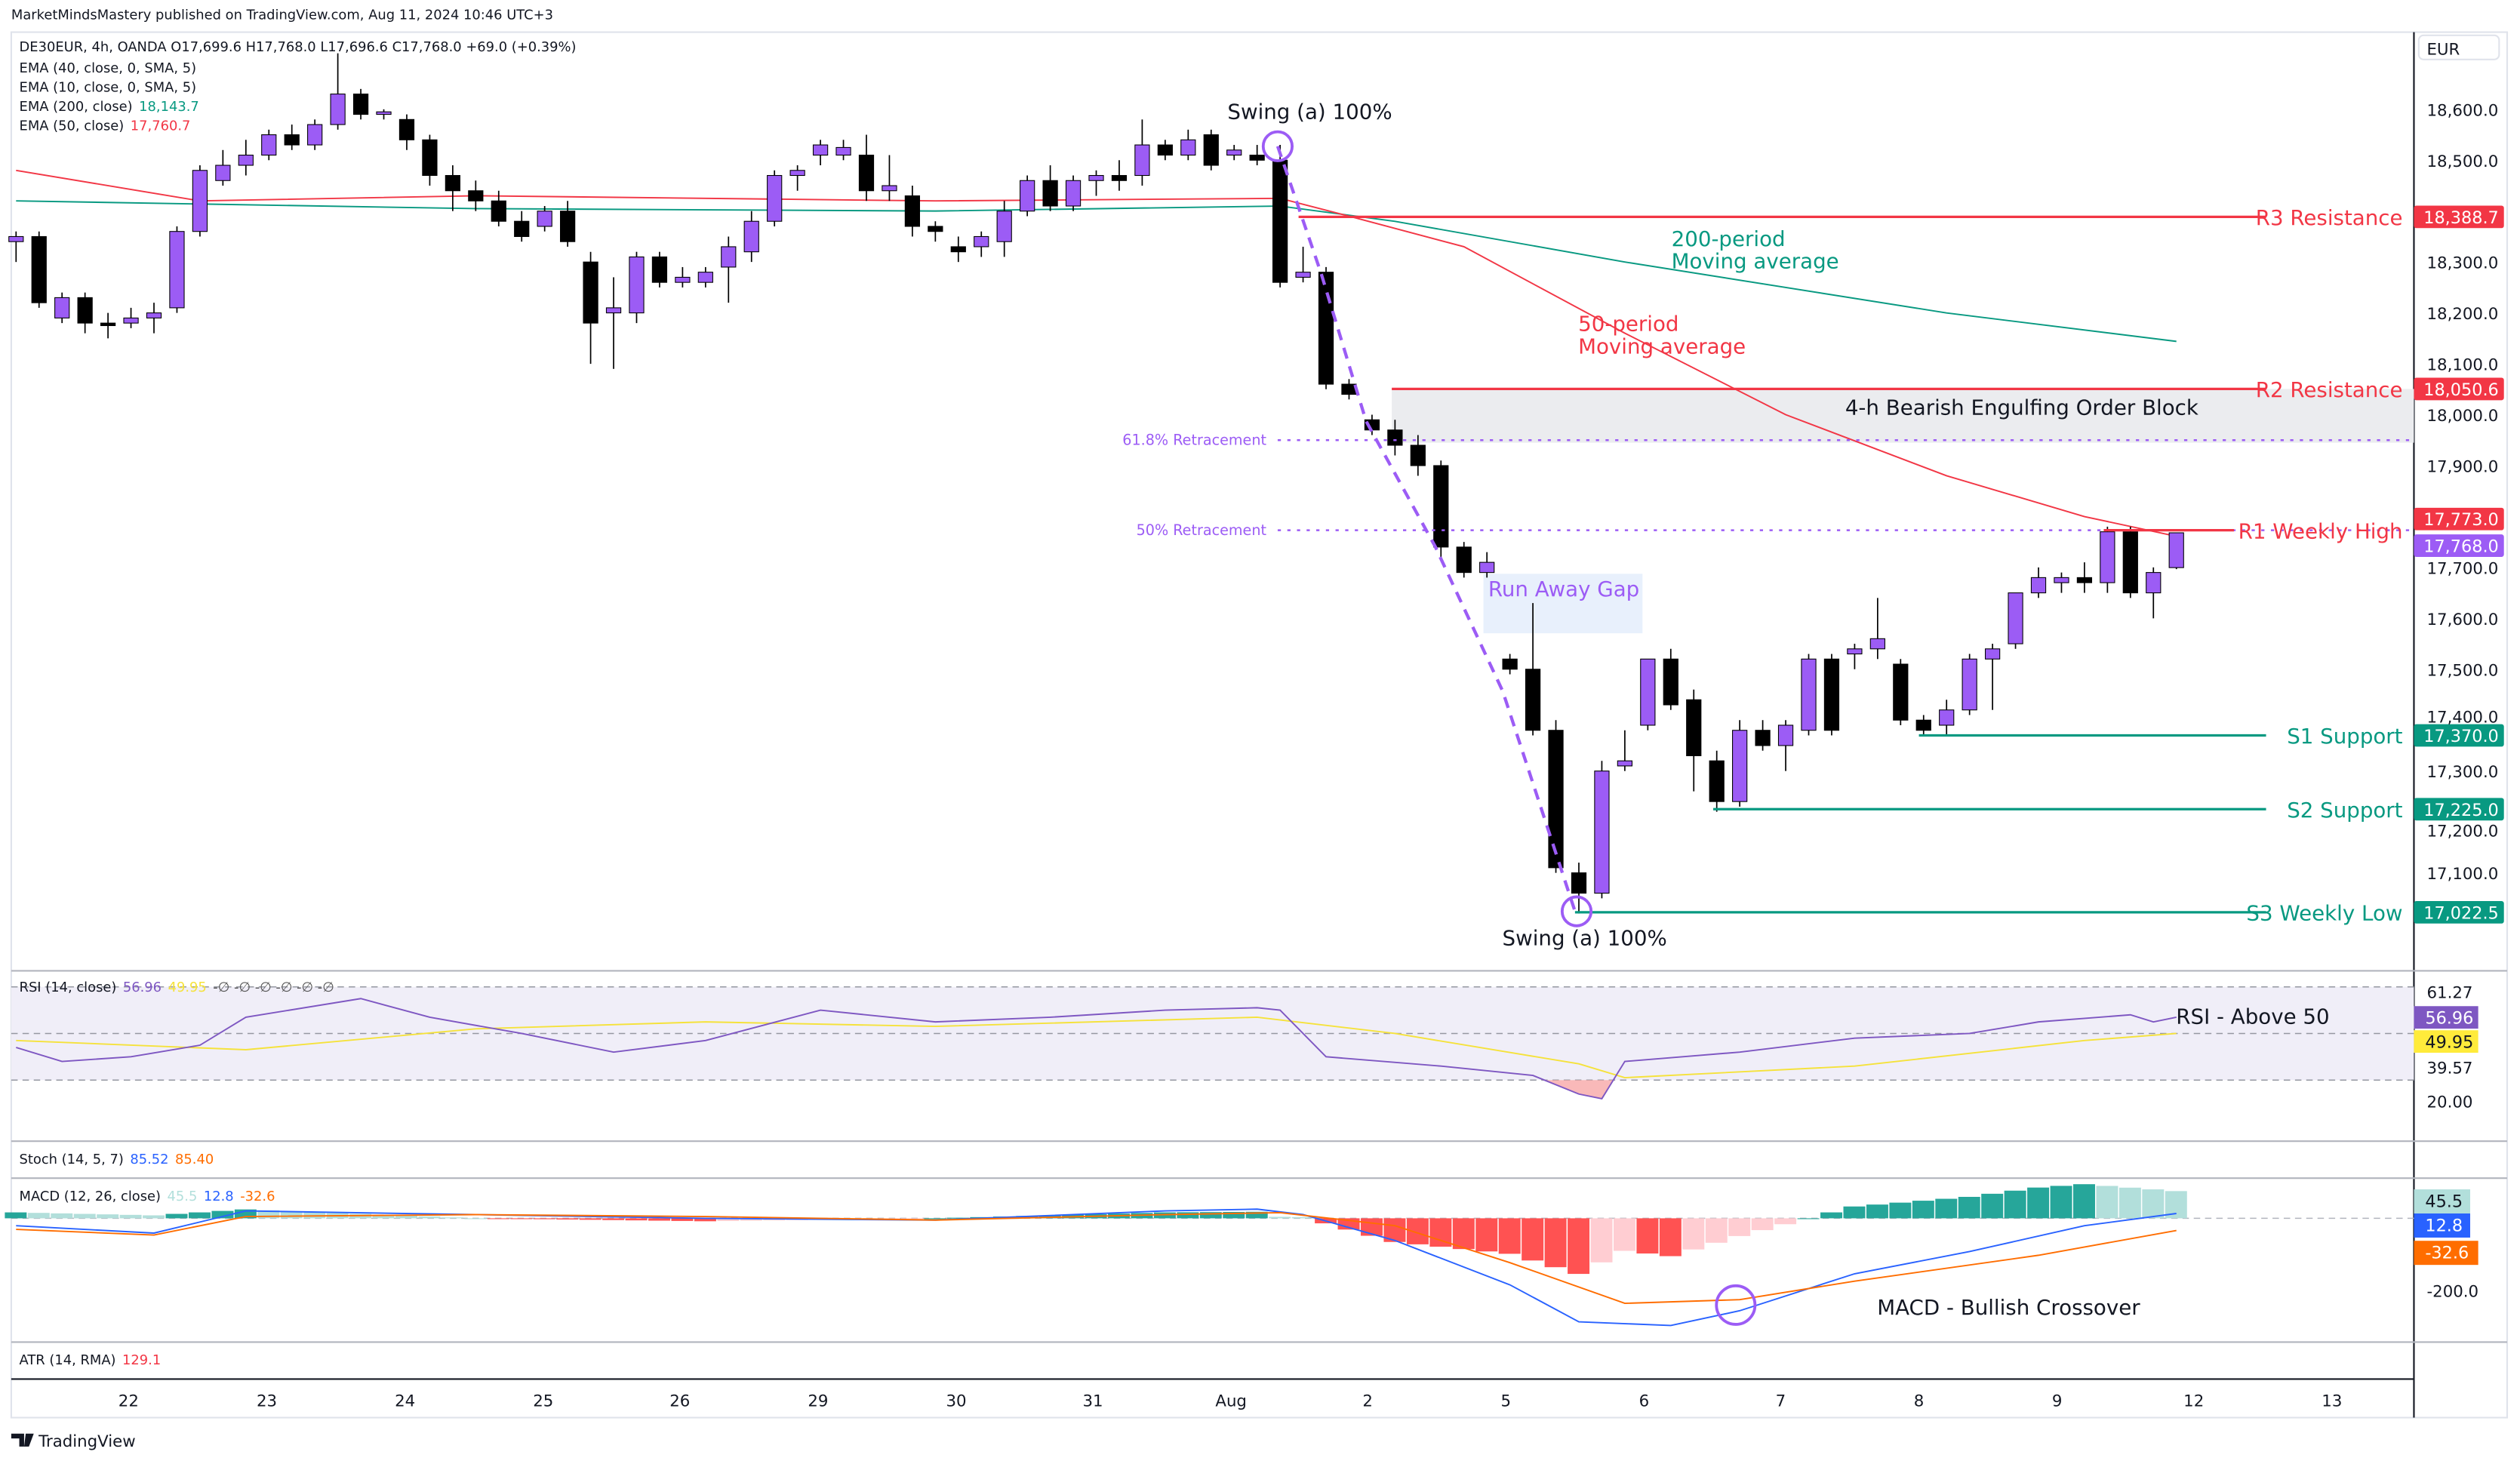  What do you see at coordinates (108, 68) in the screenshot?
I see `ema40-legend: EMA (40, close, 0, SMA, 5)` at bounding box center [108, 68].